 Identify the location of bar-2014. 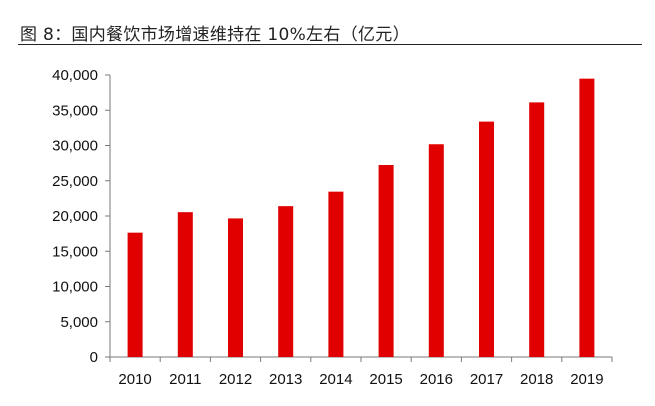
(336, 274).